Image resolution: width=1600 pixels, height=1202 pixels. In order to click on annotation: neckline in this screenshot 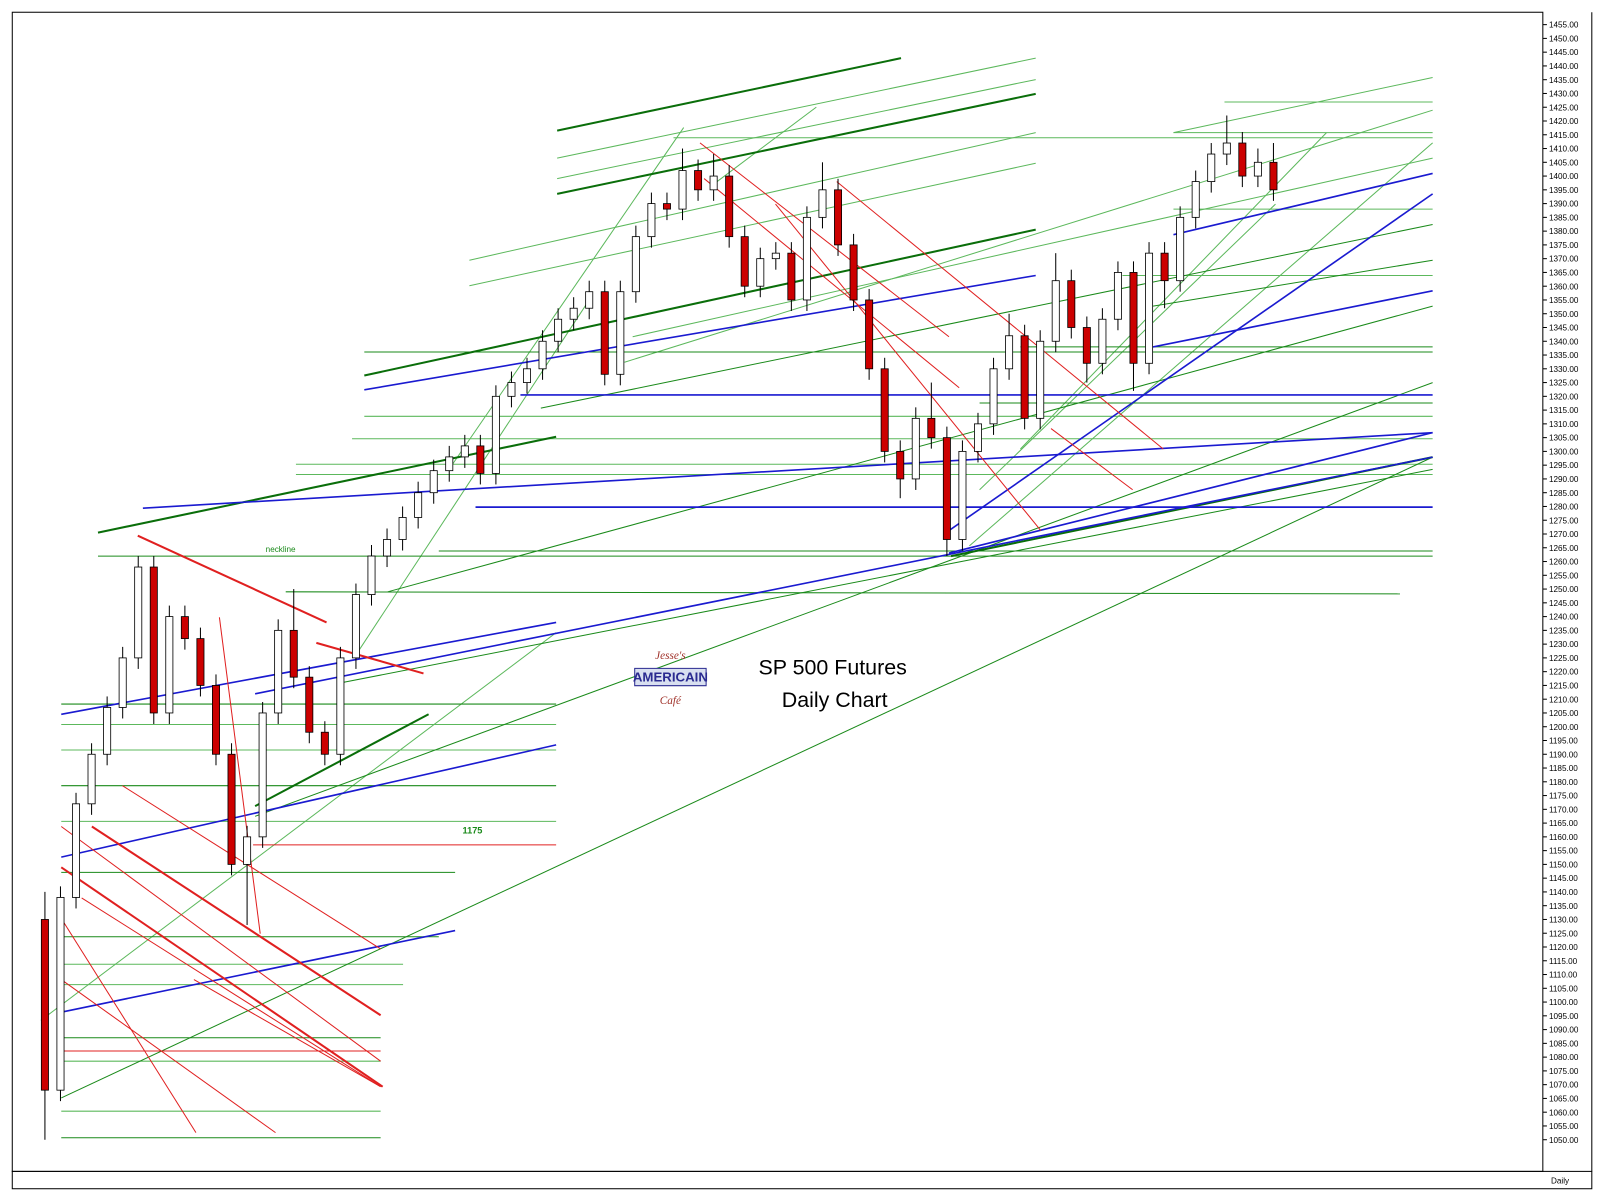, I will do `click(281, 549)`.